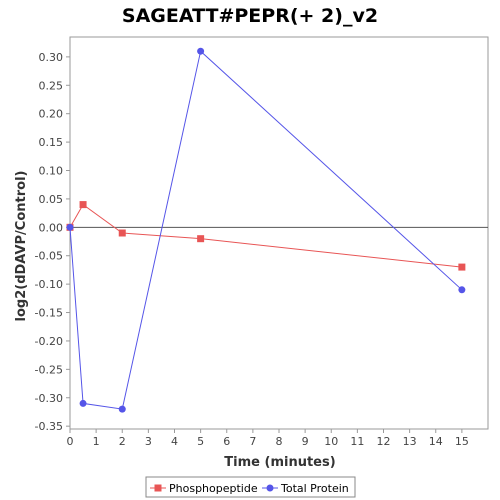 This screenshot has height=500, width=500. I want to click on y-tick-label: -0.10, so click(49, 284).